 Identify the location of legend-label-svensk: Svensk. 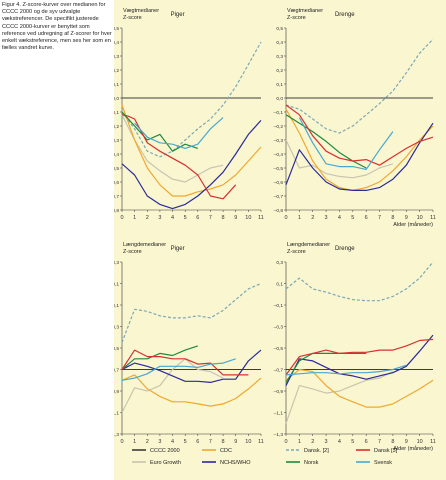
(383, 463).